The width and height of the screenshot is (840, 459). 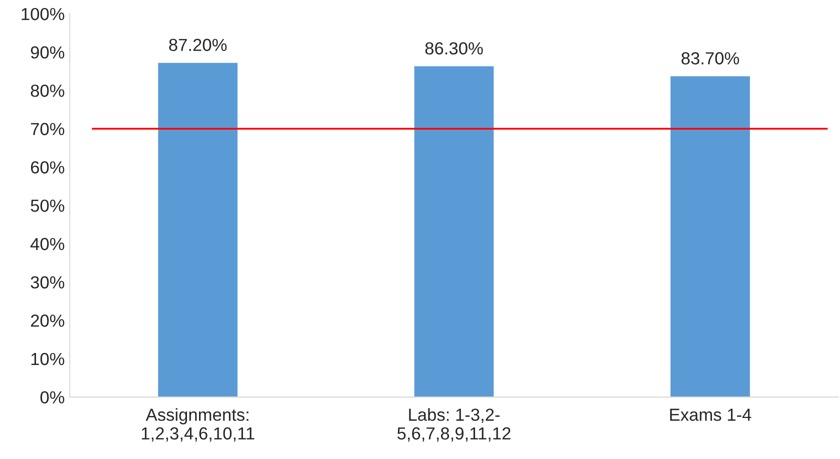 What do you see at coordinates (711, 58) in the screenshot?
I see `data-label: 83.70%` at bounding box center [711, 58].